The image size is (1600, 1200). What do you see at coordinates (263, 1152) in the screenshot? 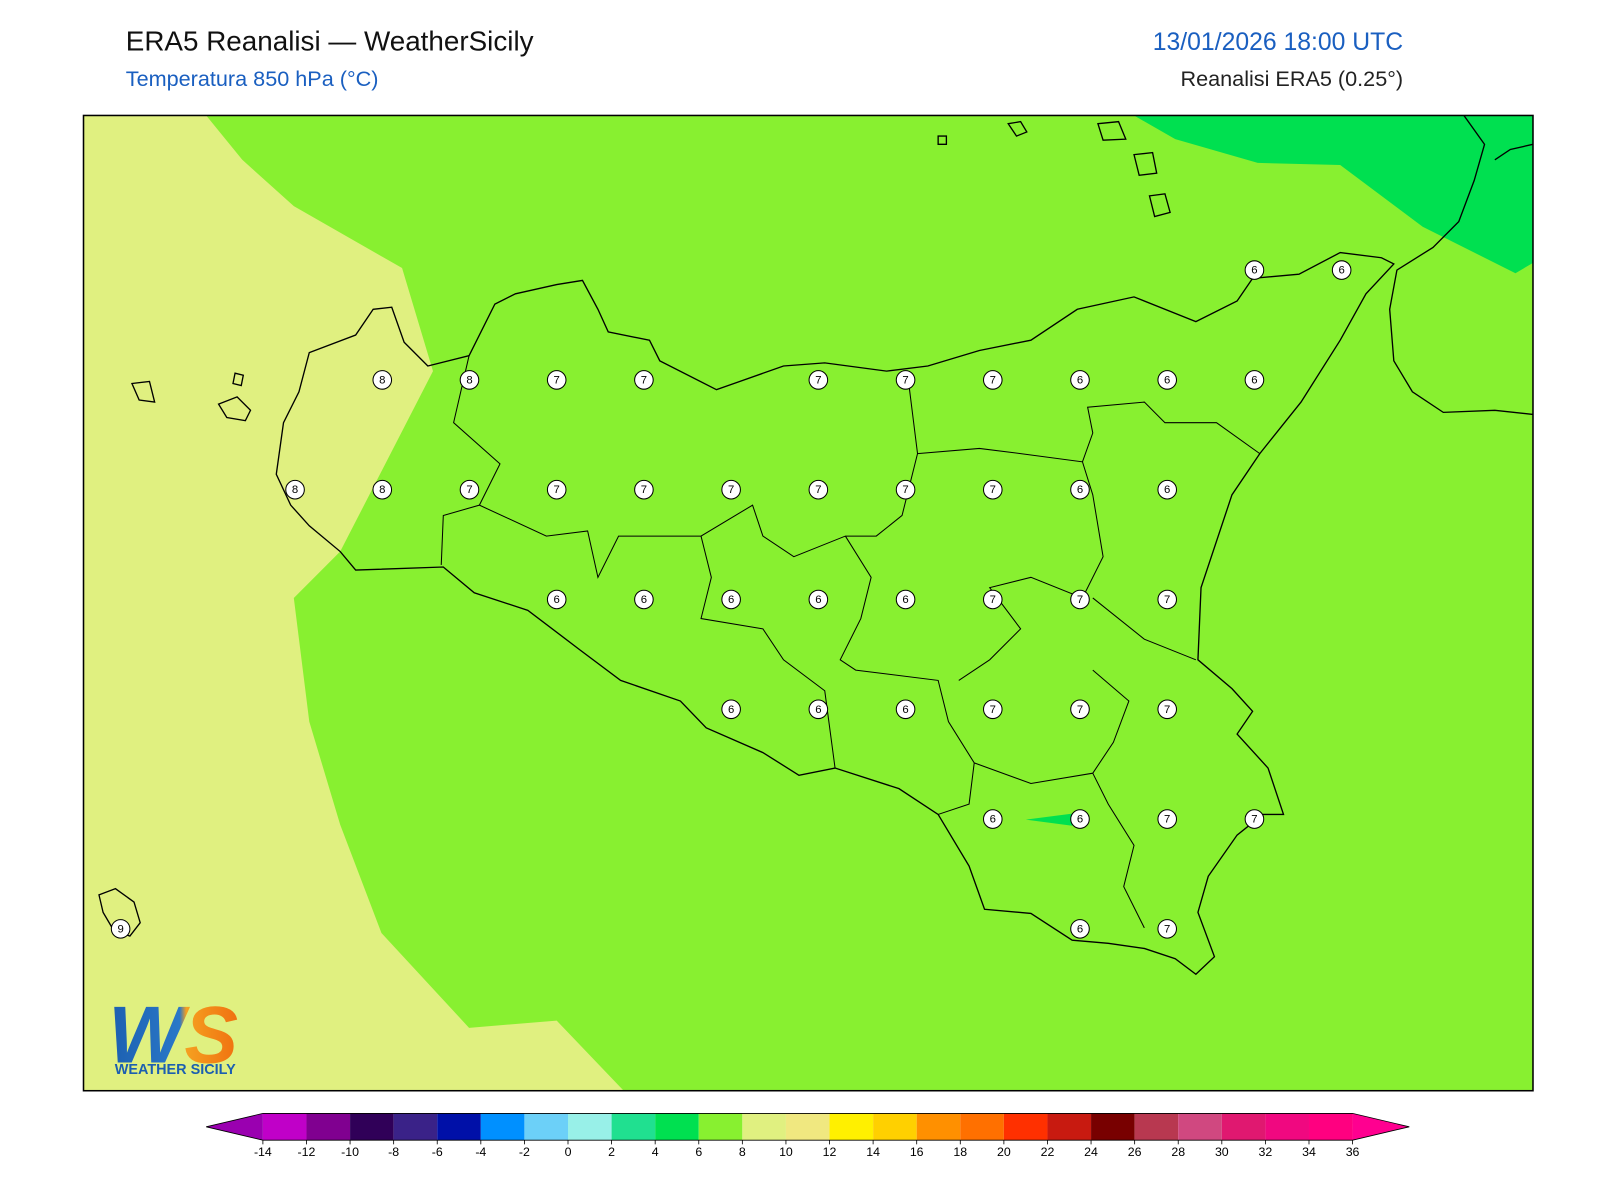
I see `colorbar-tick-label: -14` at bounding box center [263, 1152].